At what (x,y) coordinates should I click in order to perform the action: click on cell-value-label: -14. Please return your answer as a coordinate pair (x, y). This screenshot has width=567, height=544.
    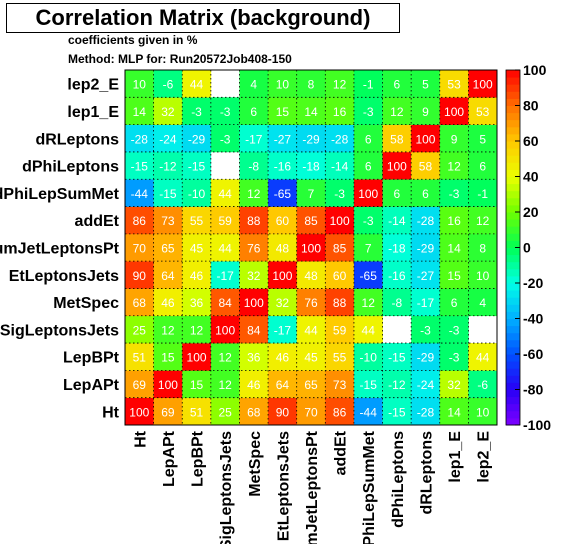
    Looking at the image, I should click on (397, 221).